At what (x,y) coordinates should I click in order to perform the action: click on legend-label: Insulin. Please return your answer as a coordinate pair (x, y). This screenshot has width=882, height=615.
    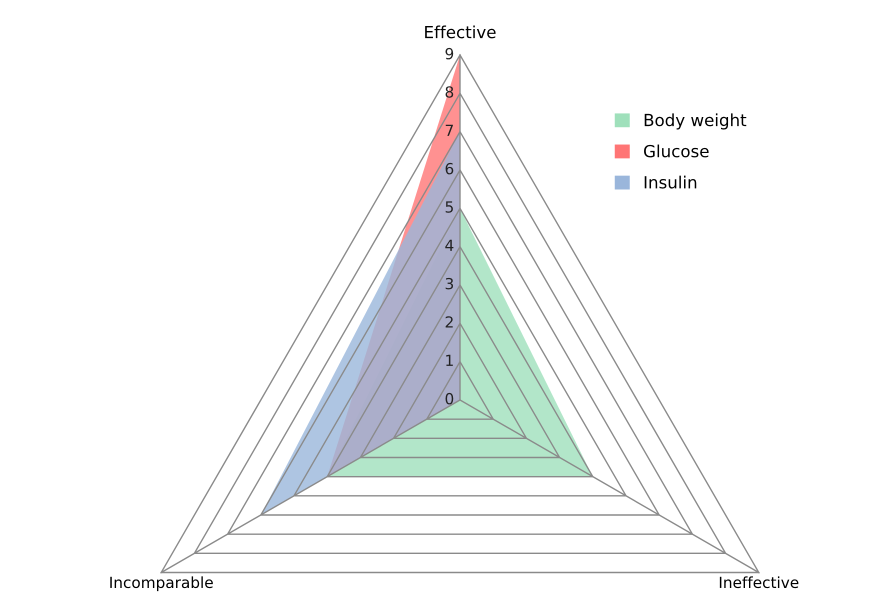
    Looking at the image, I should click on (670, 182).